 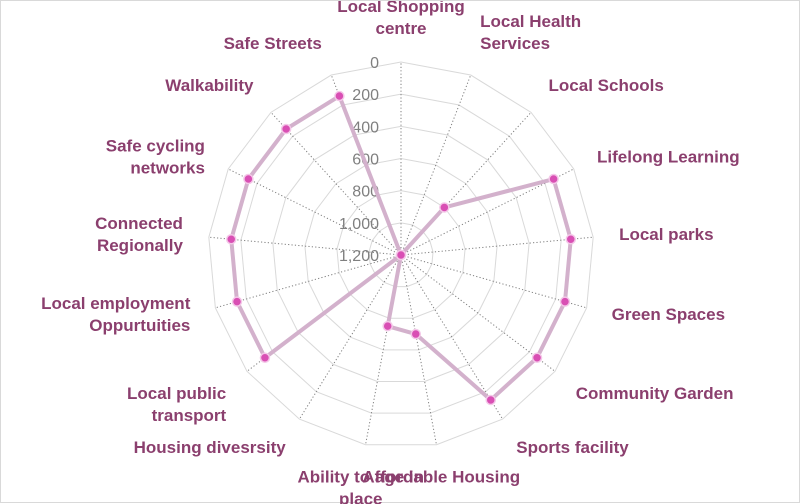 I want to click on category-label-9: Affordable Housing, so click(x=441, y=476).